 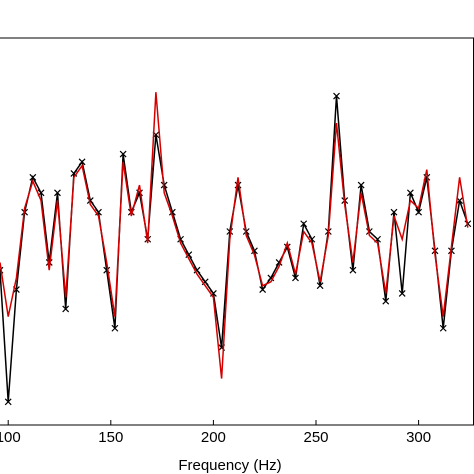 What do you see at coordinates (315, 437) in the screenshot?
I see `x-tick-label: 250` at bounding box center [315, 437].